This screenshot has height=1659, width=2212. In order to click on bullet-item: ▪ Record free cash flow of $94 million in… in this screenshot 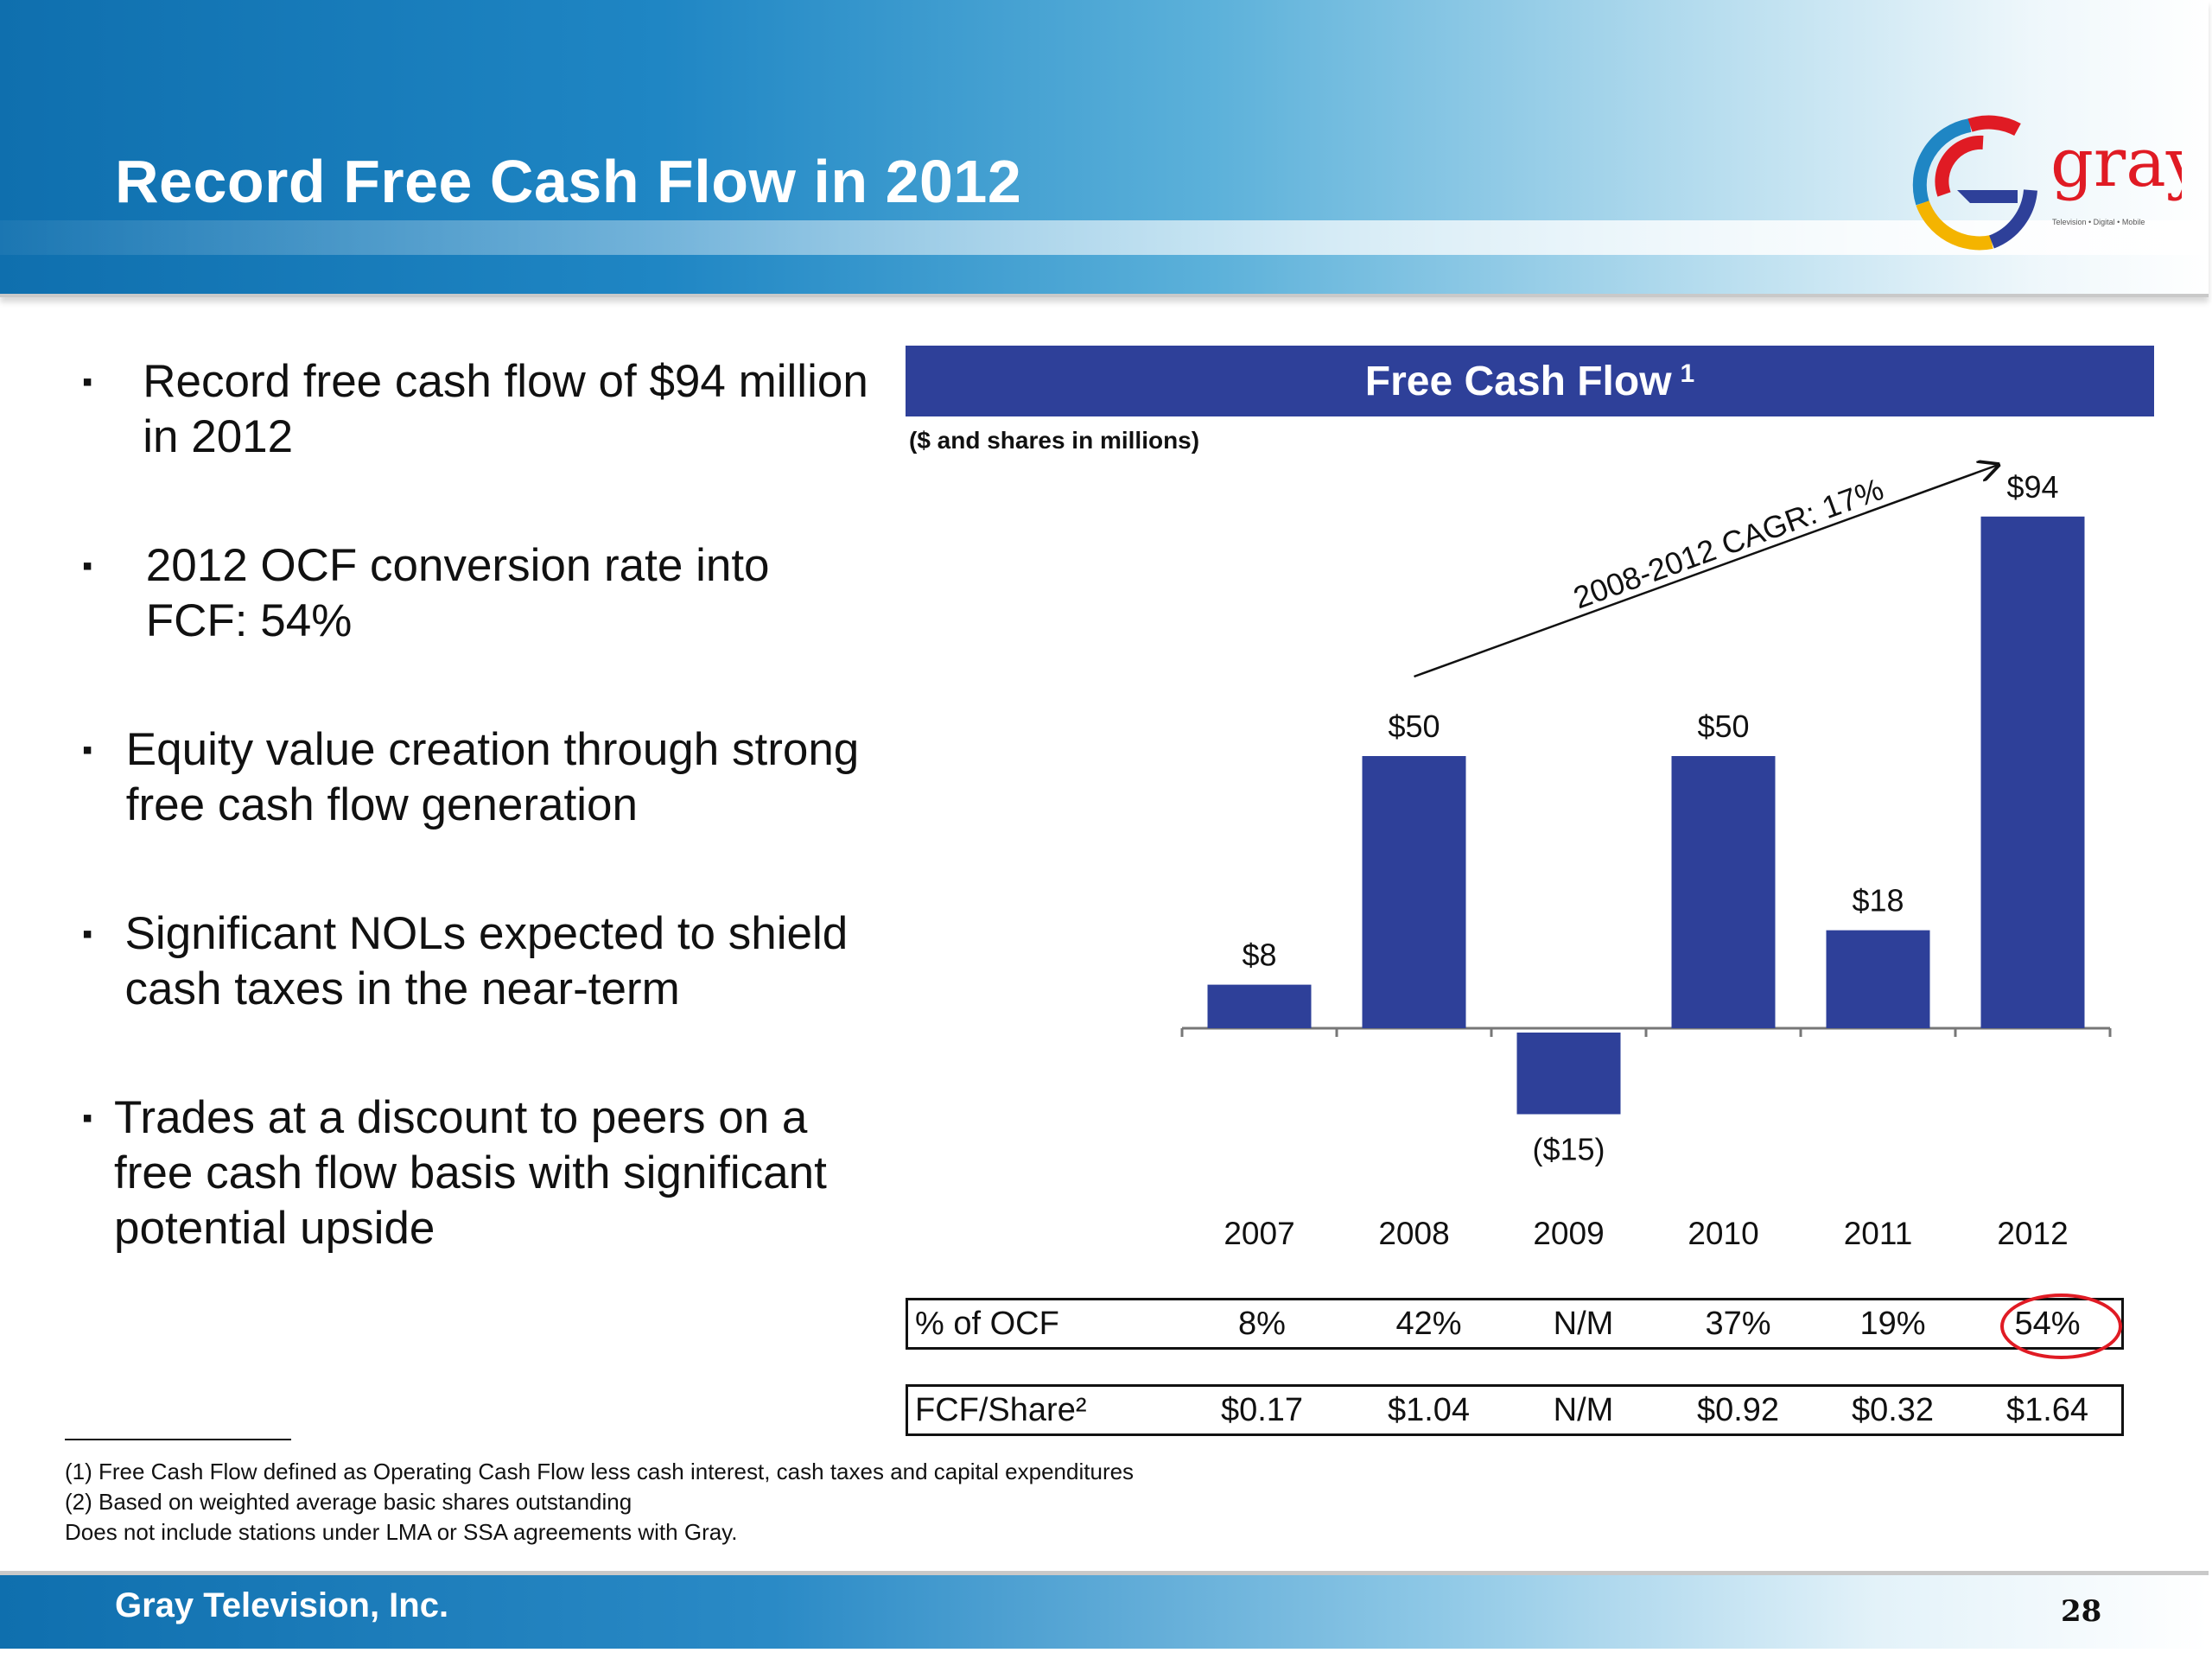, I will do `click(479, 409)`.